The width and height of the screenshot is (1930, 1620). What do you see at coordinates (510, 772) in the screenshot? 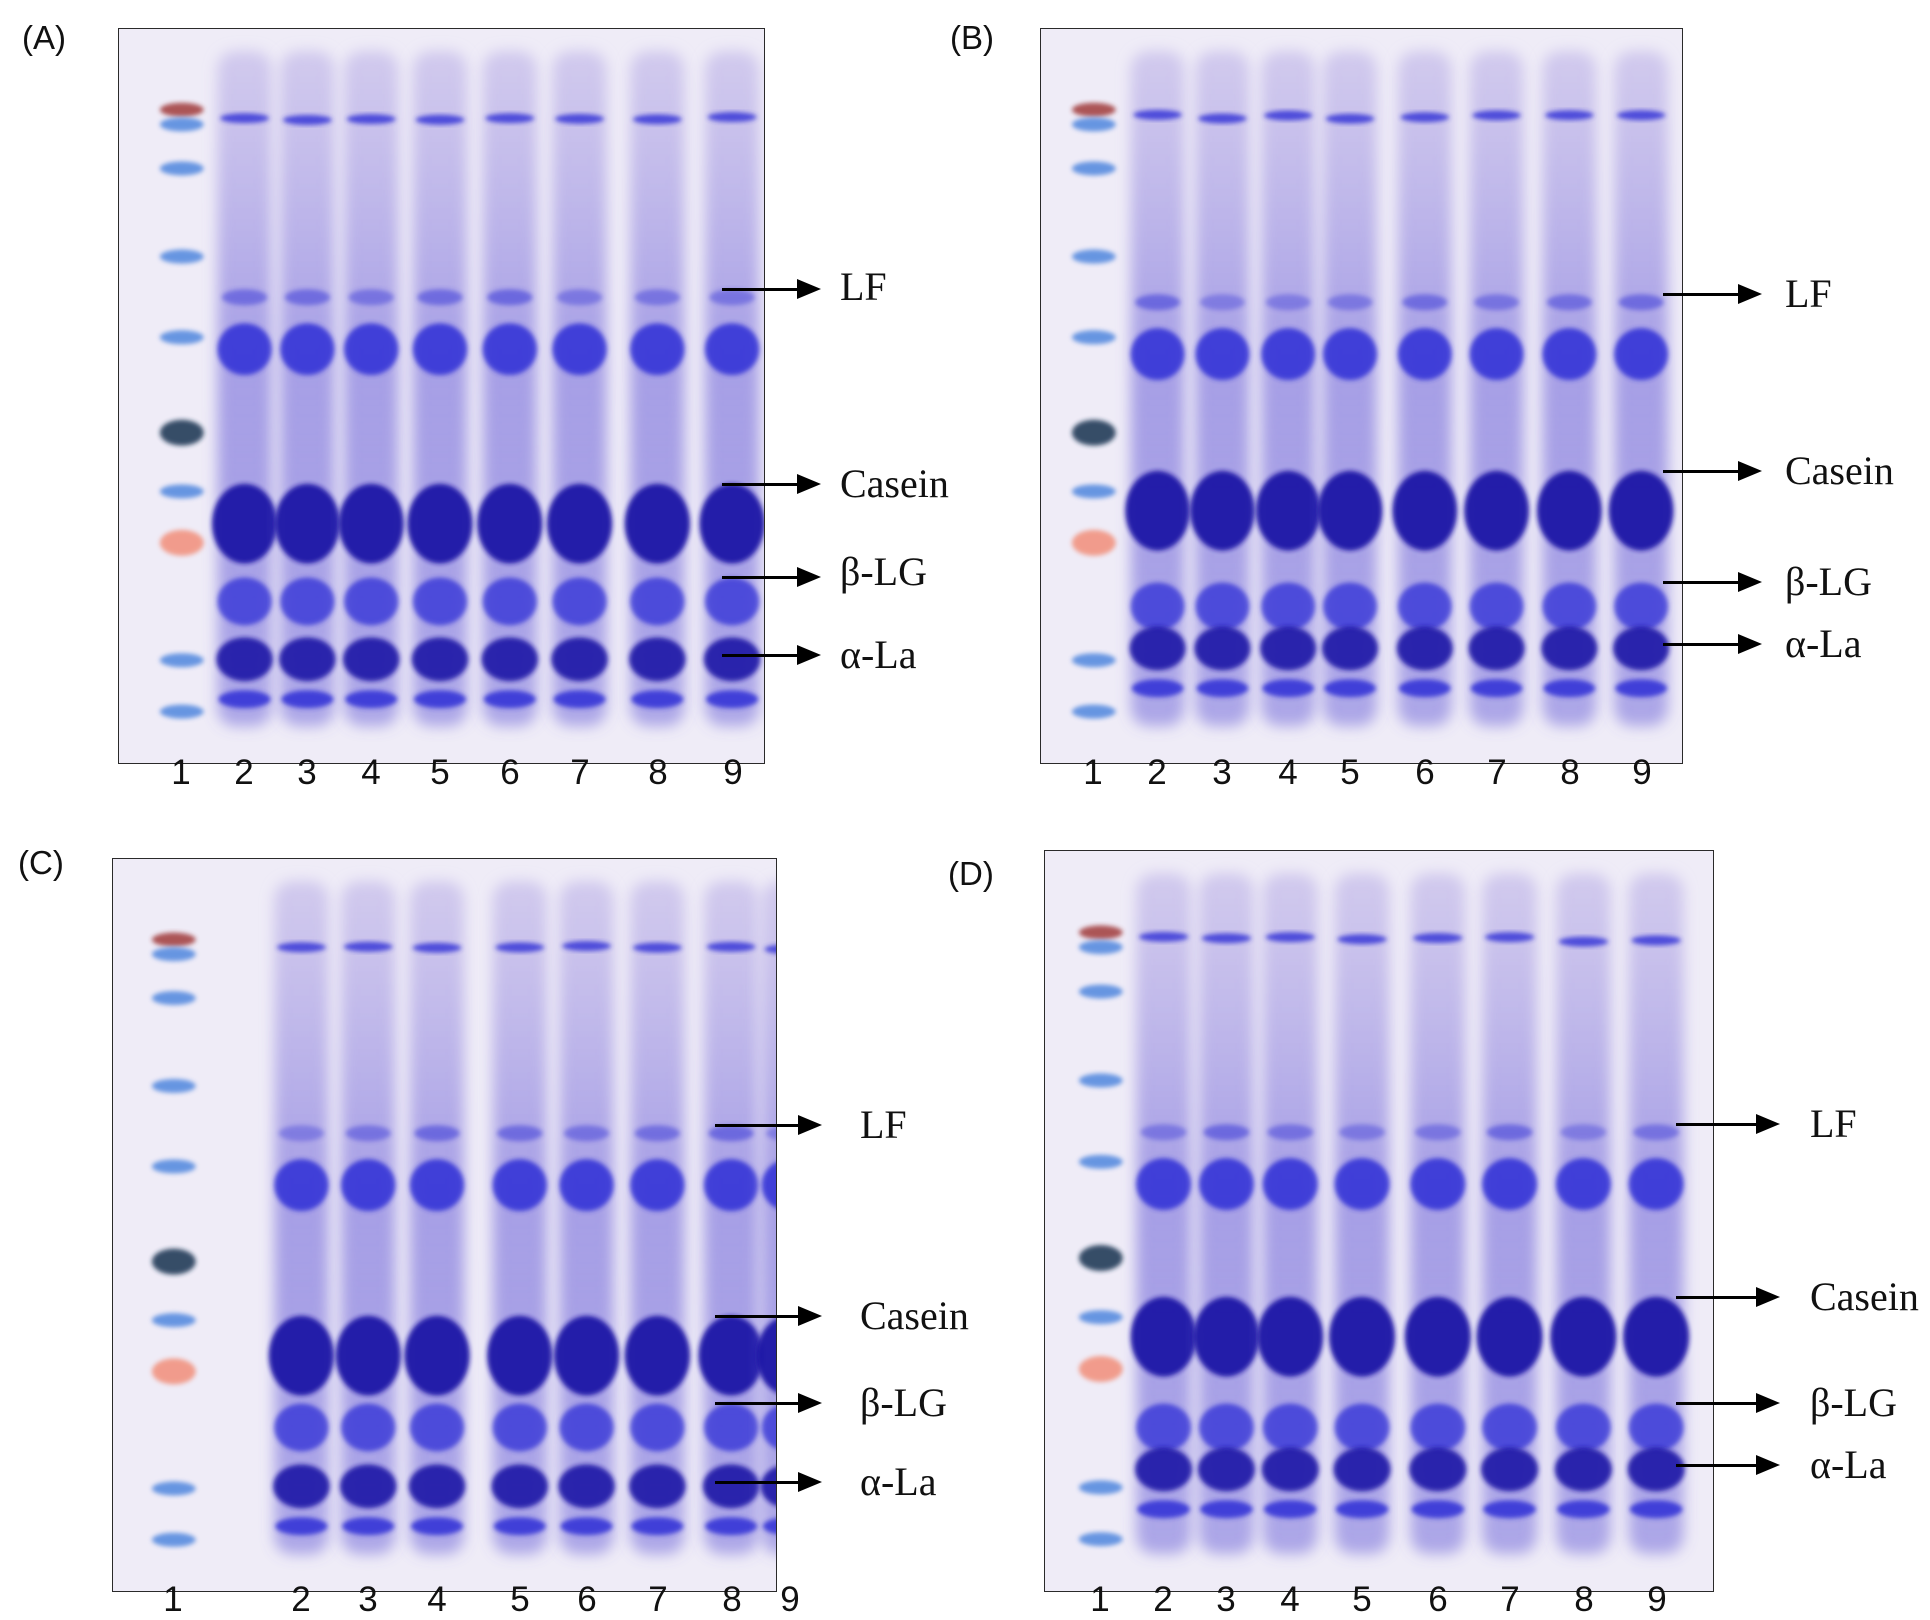
I see `lane-number: 6` at bounding box center [510, 772].